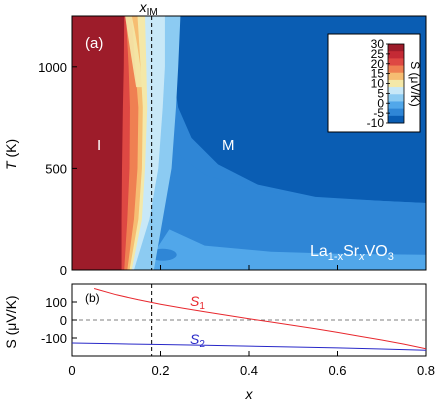  Describe the element at coordinates (378, 113) in the screenshot. I see `colorbar-tick-label: -5` at that location.